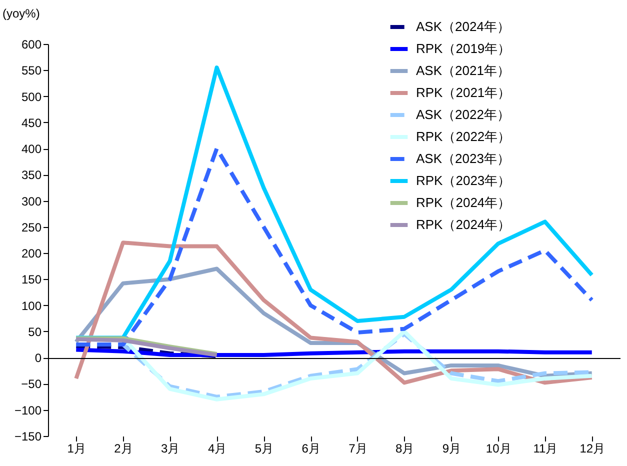 This screenshot has height=466, width=627. What do you see at coordinates (452, 449) in the screenshot?
I see `x-tick-label: 9月` at bounding box center [452, 449].